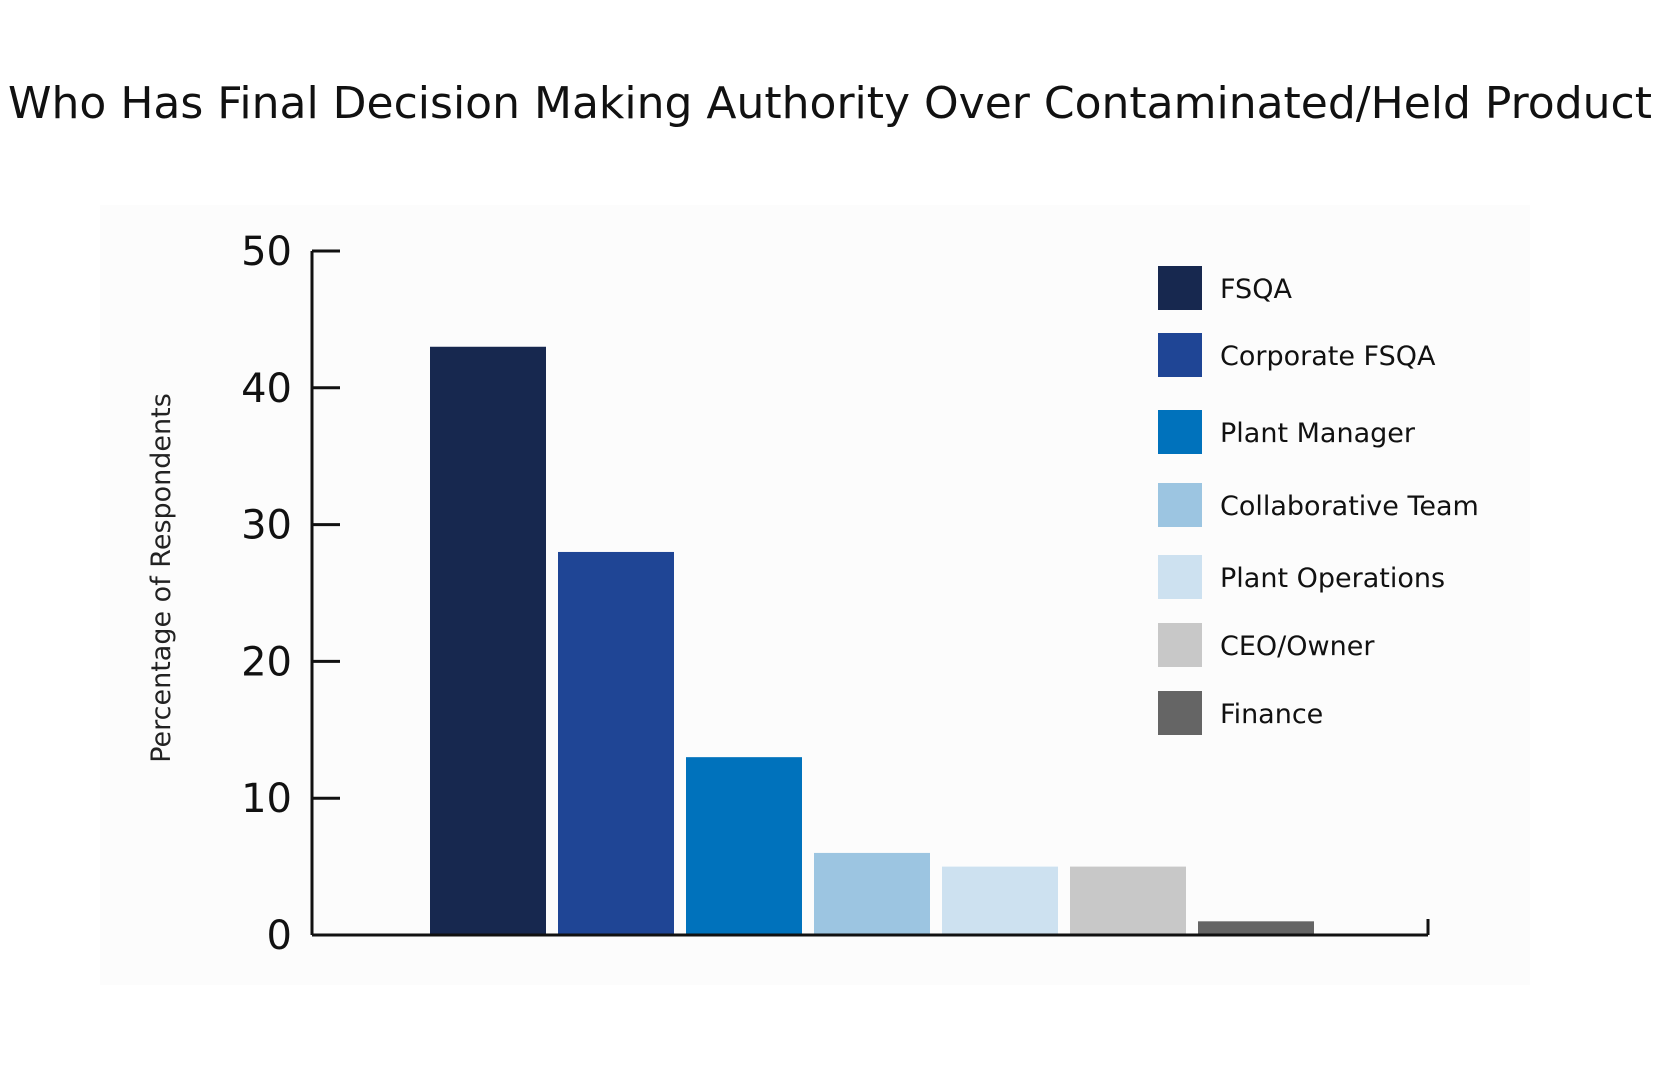  Describe the element at coordinates (279, 936) in the screenshot. I see `y-tick-label: 0` at that location.